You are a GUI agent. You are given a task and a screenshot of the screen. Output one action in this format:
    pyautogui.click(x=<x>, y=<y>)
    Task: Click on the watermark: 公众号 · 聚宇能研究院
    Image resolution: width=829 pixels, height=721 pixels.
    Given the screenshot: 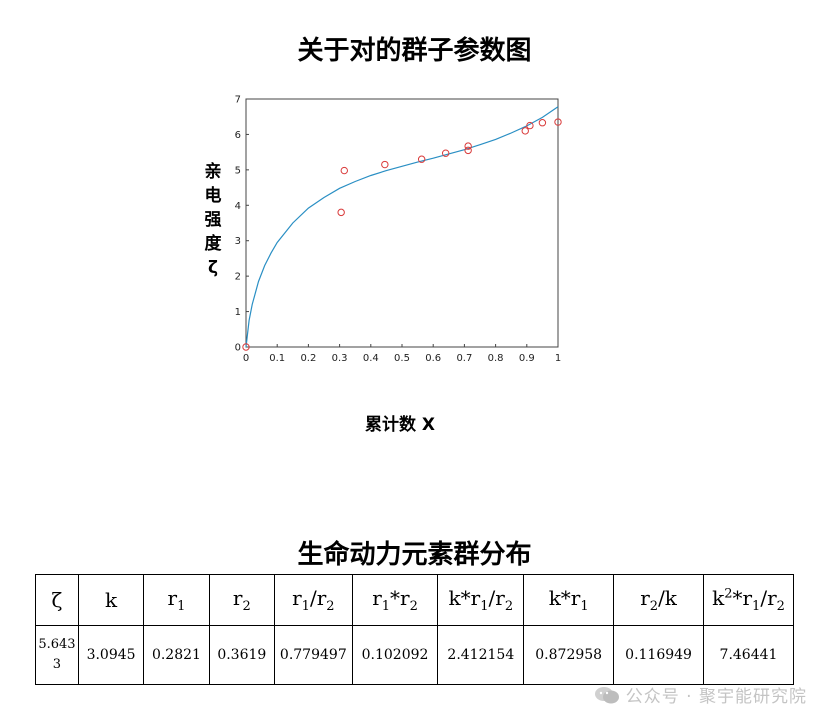 What is the action you would take?
    pyautogui.click(x=700, y=694)
    